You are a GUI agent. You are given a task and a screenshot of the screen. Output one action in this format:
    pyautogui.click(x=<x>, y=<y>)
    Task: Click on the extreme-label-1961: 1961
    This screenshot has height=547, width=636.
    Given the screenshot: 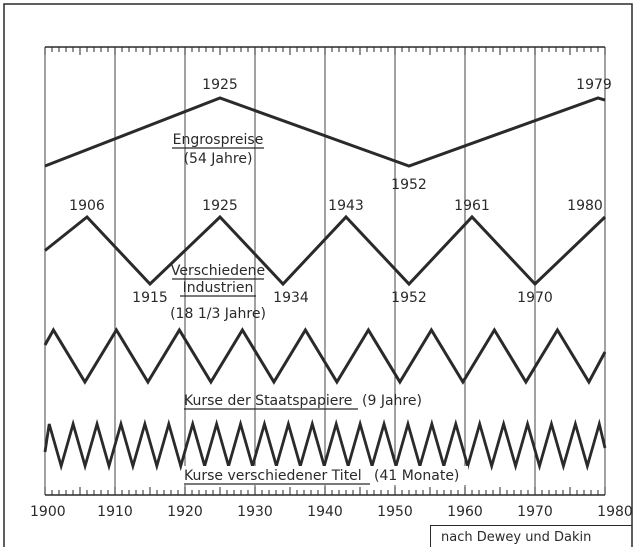 What is the action you would take?
    pyautogui.click(x=472, y=206)
    